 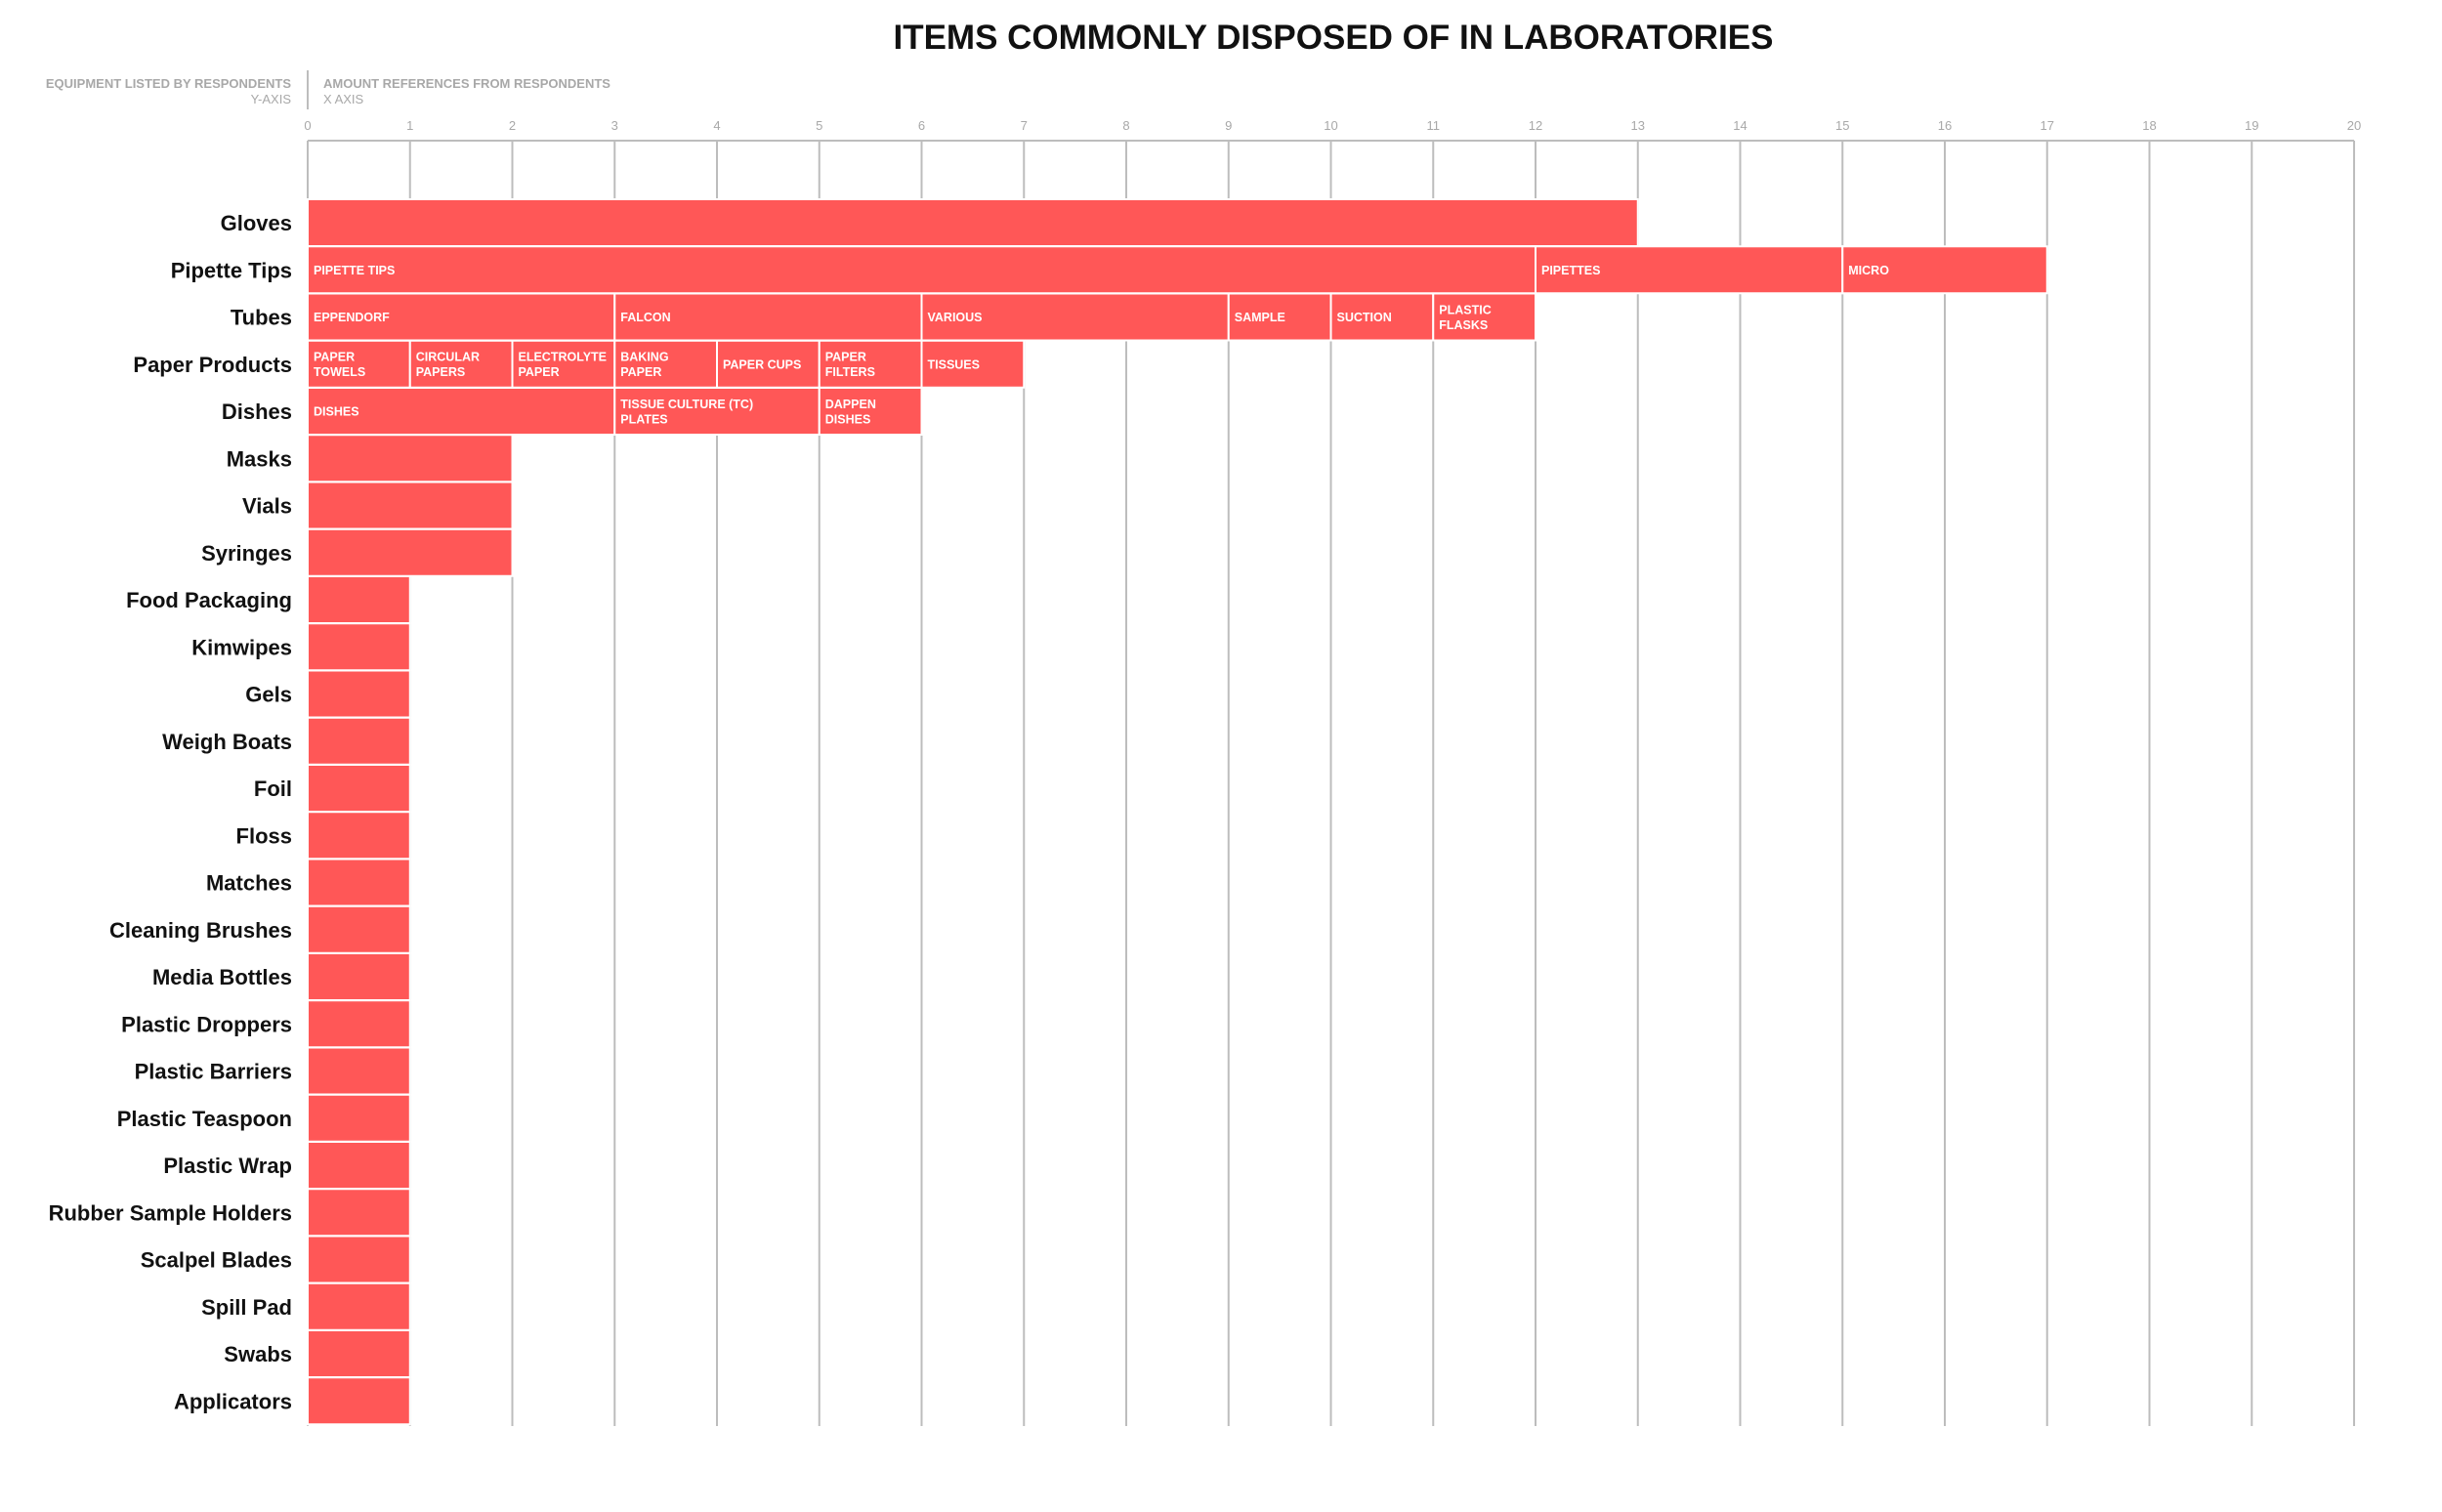 I want to click on category-label: Foil, so click(x=273, y=789).